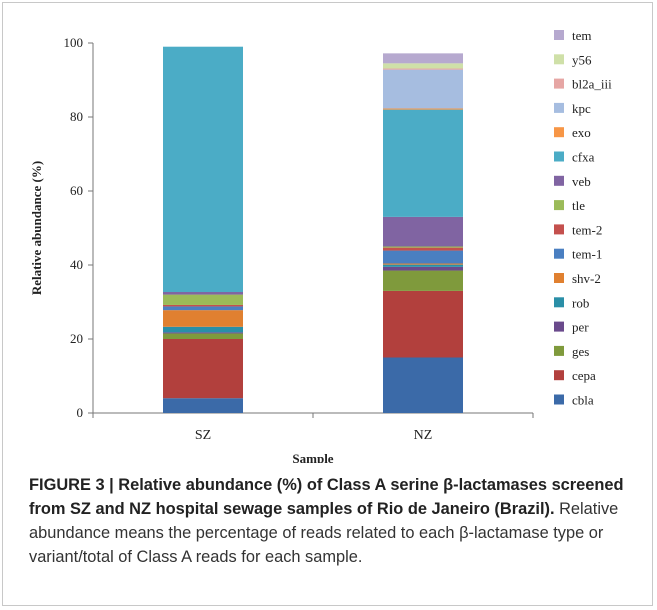 This screenshot has width=657, height=610. Describe the element at coordinates (559, 375) in the screenshot. I see `legend-swatch-cepa` at that location.